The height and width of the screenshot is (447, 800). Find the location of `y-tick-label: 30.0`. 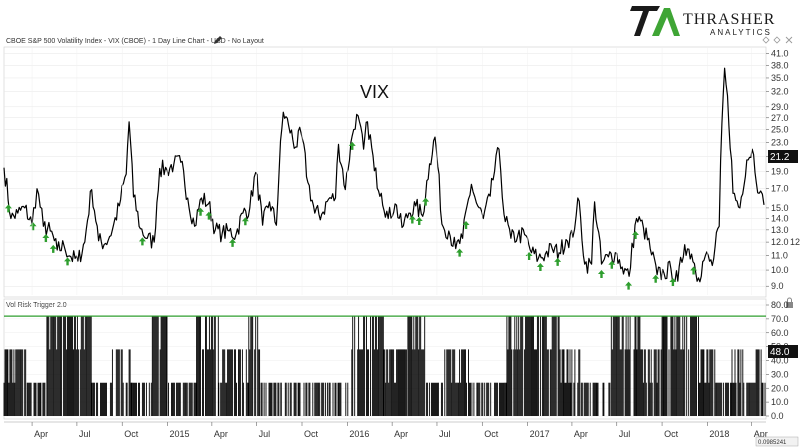

y-tick-label: 30.0 is located at coordinates (780, 374).